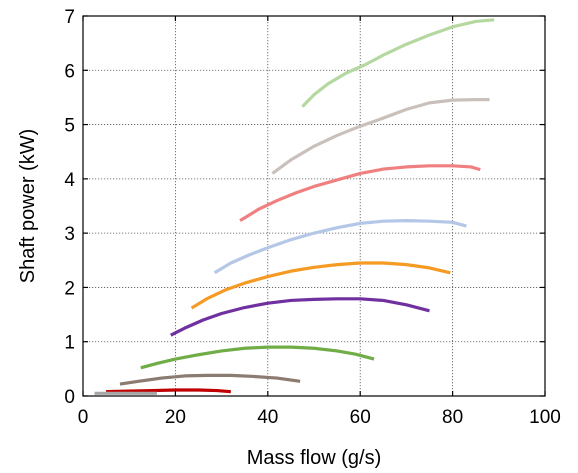  What do you see at coordinates (319, 417) in the screenshot?
I see `x-tick-labels: 0 20 40 60 80 100` at bounding box center [319, 417].